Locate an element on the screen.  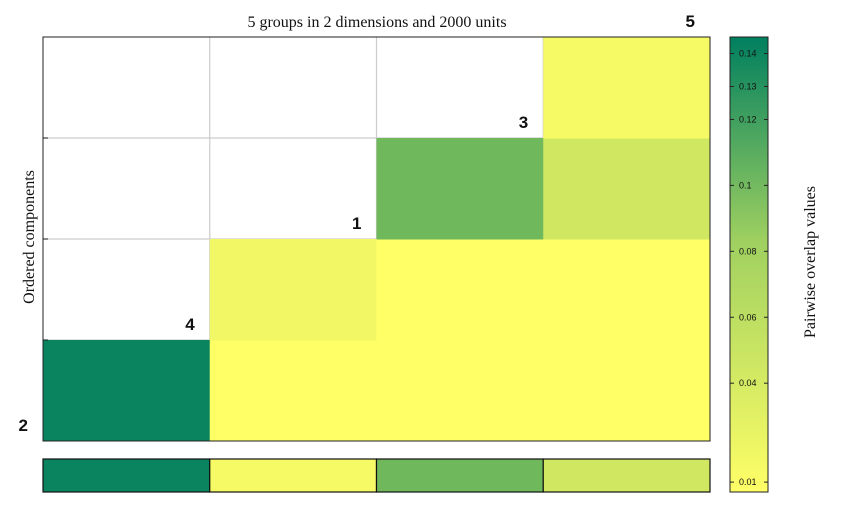
colorbar-gradient is located at coordinates (749, 264).